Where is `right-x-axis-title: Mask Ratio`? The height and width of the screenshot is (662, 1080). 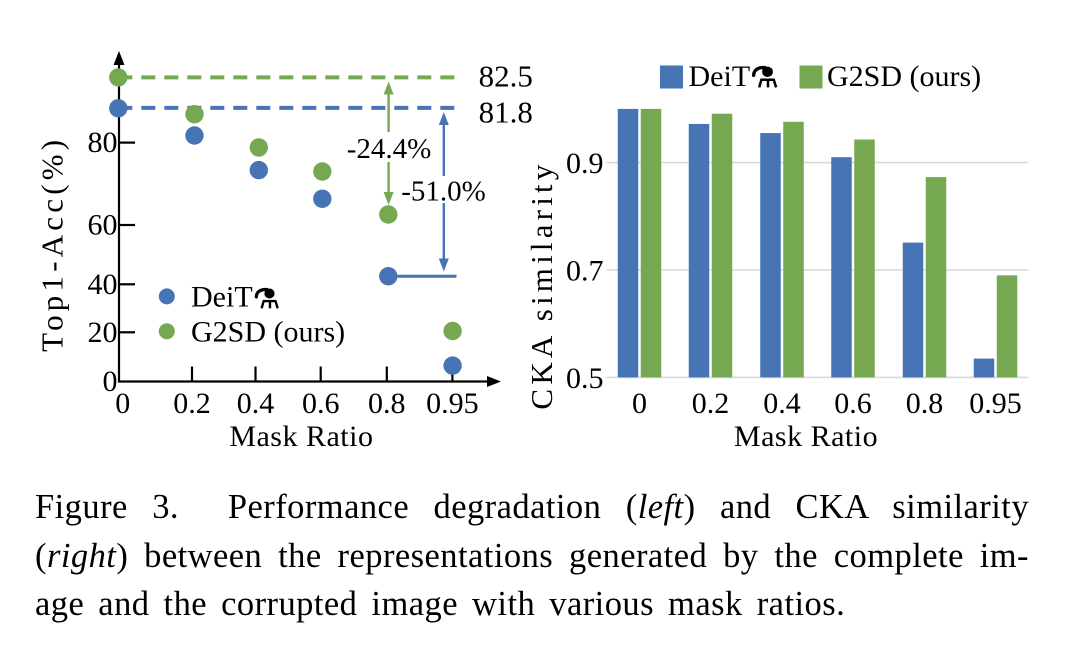
right-x-axis-title: Mask Ratio is located at coordinates (806, 436).